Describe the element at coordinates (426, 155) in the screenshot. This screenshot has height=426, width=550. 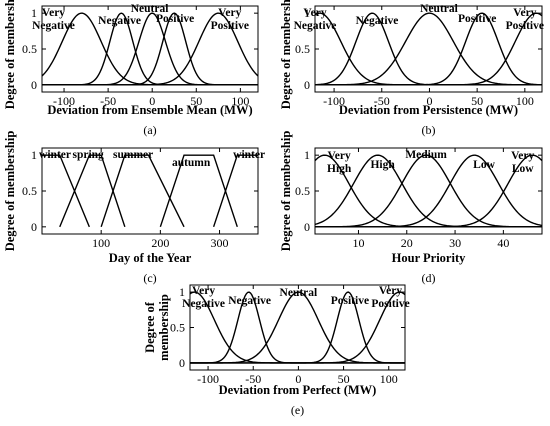
I see `series-label: Medium` at that location.